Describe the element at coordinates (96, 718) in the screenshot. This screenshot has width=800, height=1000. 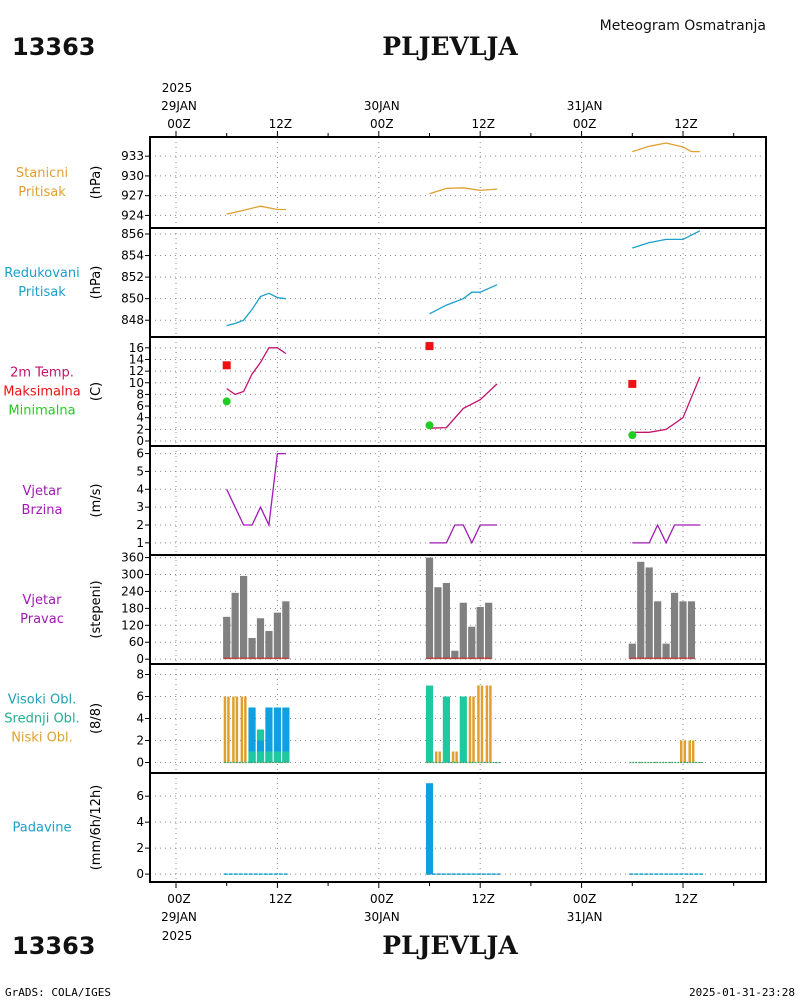
I see `y-axis-label: (8/8)` at that location.